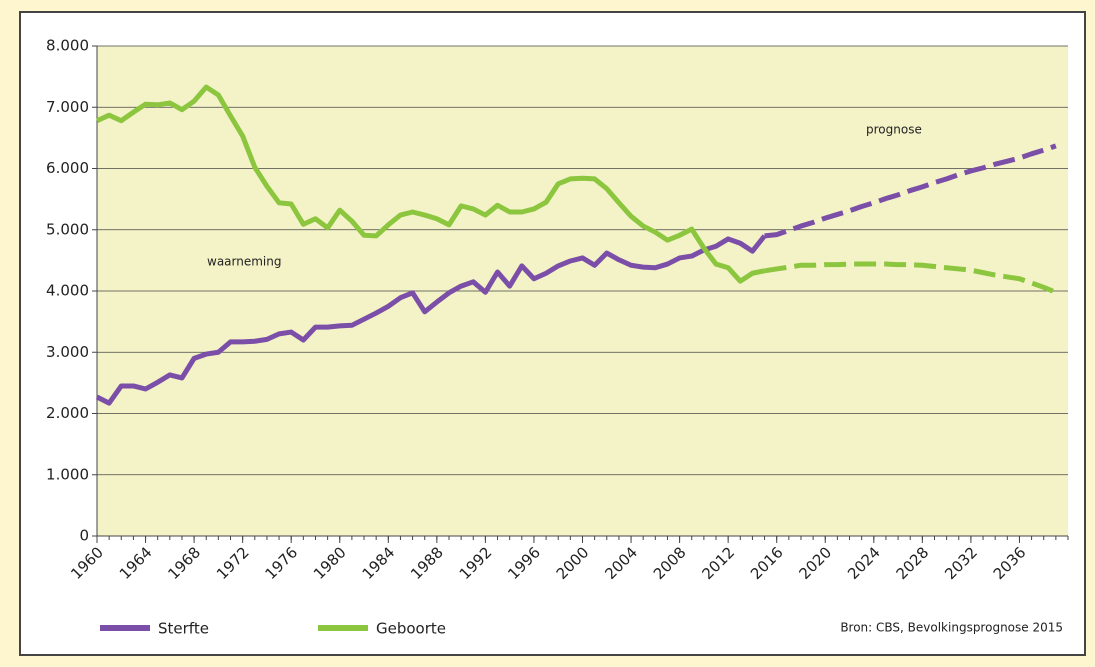  What do you see at coordinates (411, 629) in the screenshot?
I see `legend-label: Geboorte` at bounding box center [411, 629].